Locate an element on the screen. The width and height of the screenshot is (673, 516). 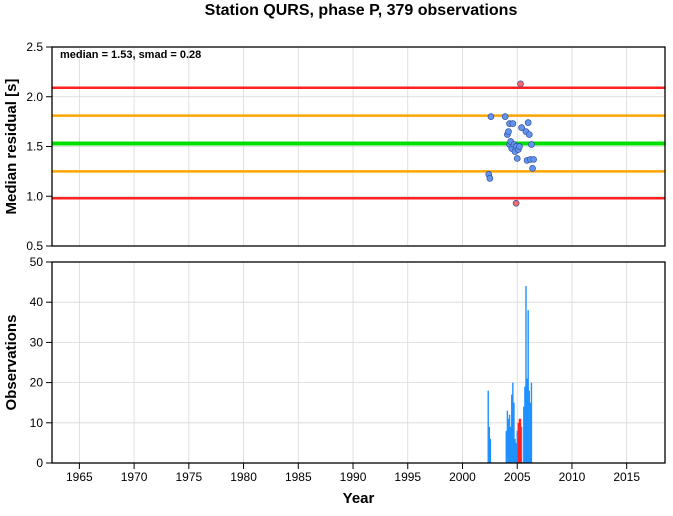
top-y-tick-label: 1.5 is located at coordinates (34, 147).